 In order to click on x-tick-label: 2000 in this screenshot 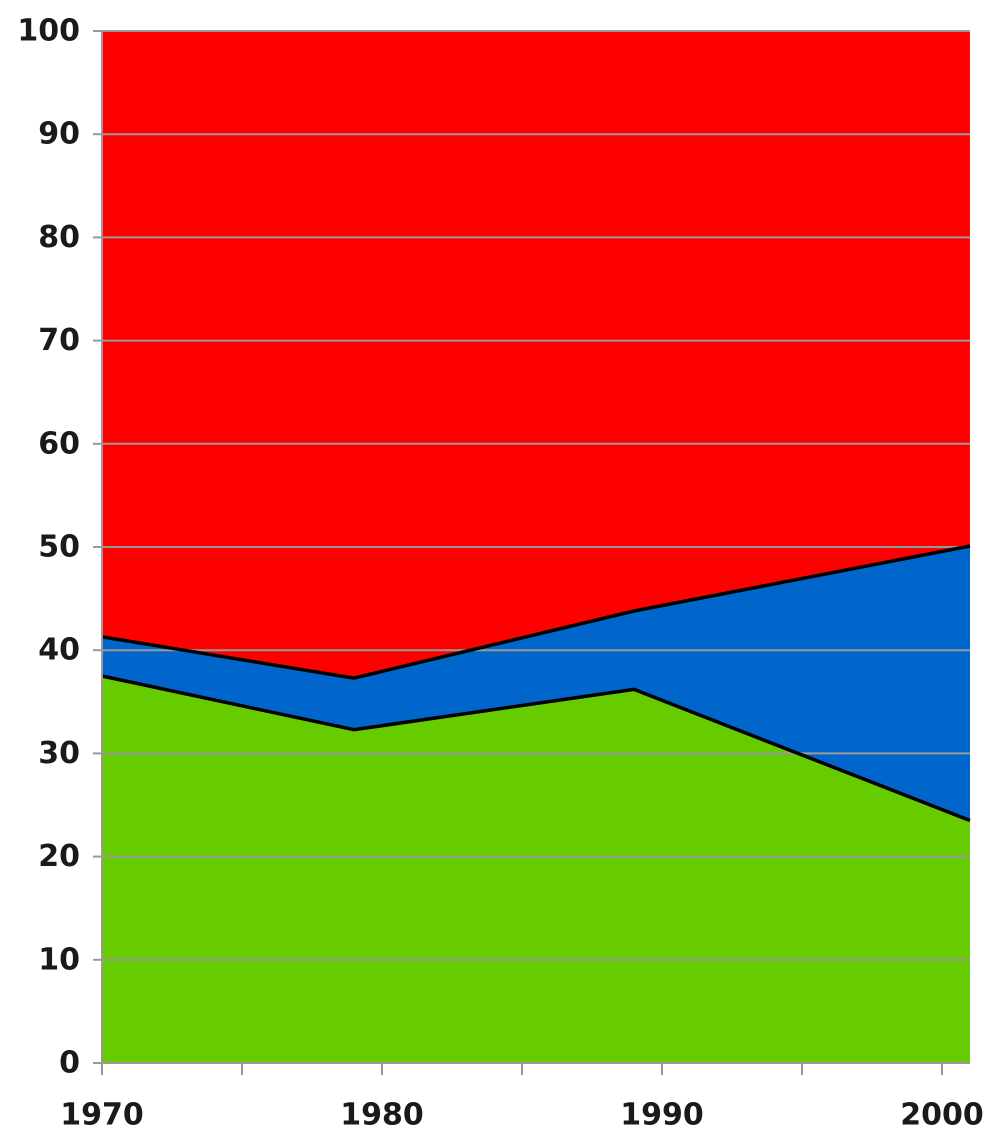, I will do `click(942, 1115)`.